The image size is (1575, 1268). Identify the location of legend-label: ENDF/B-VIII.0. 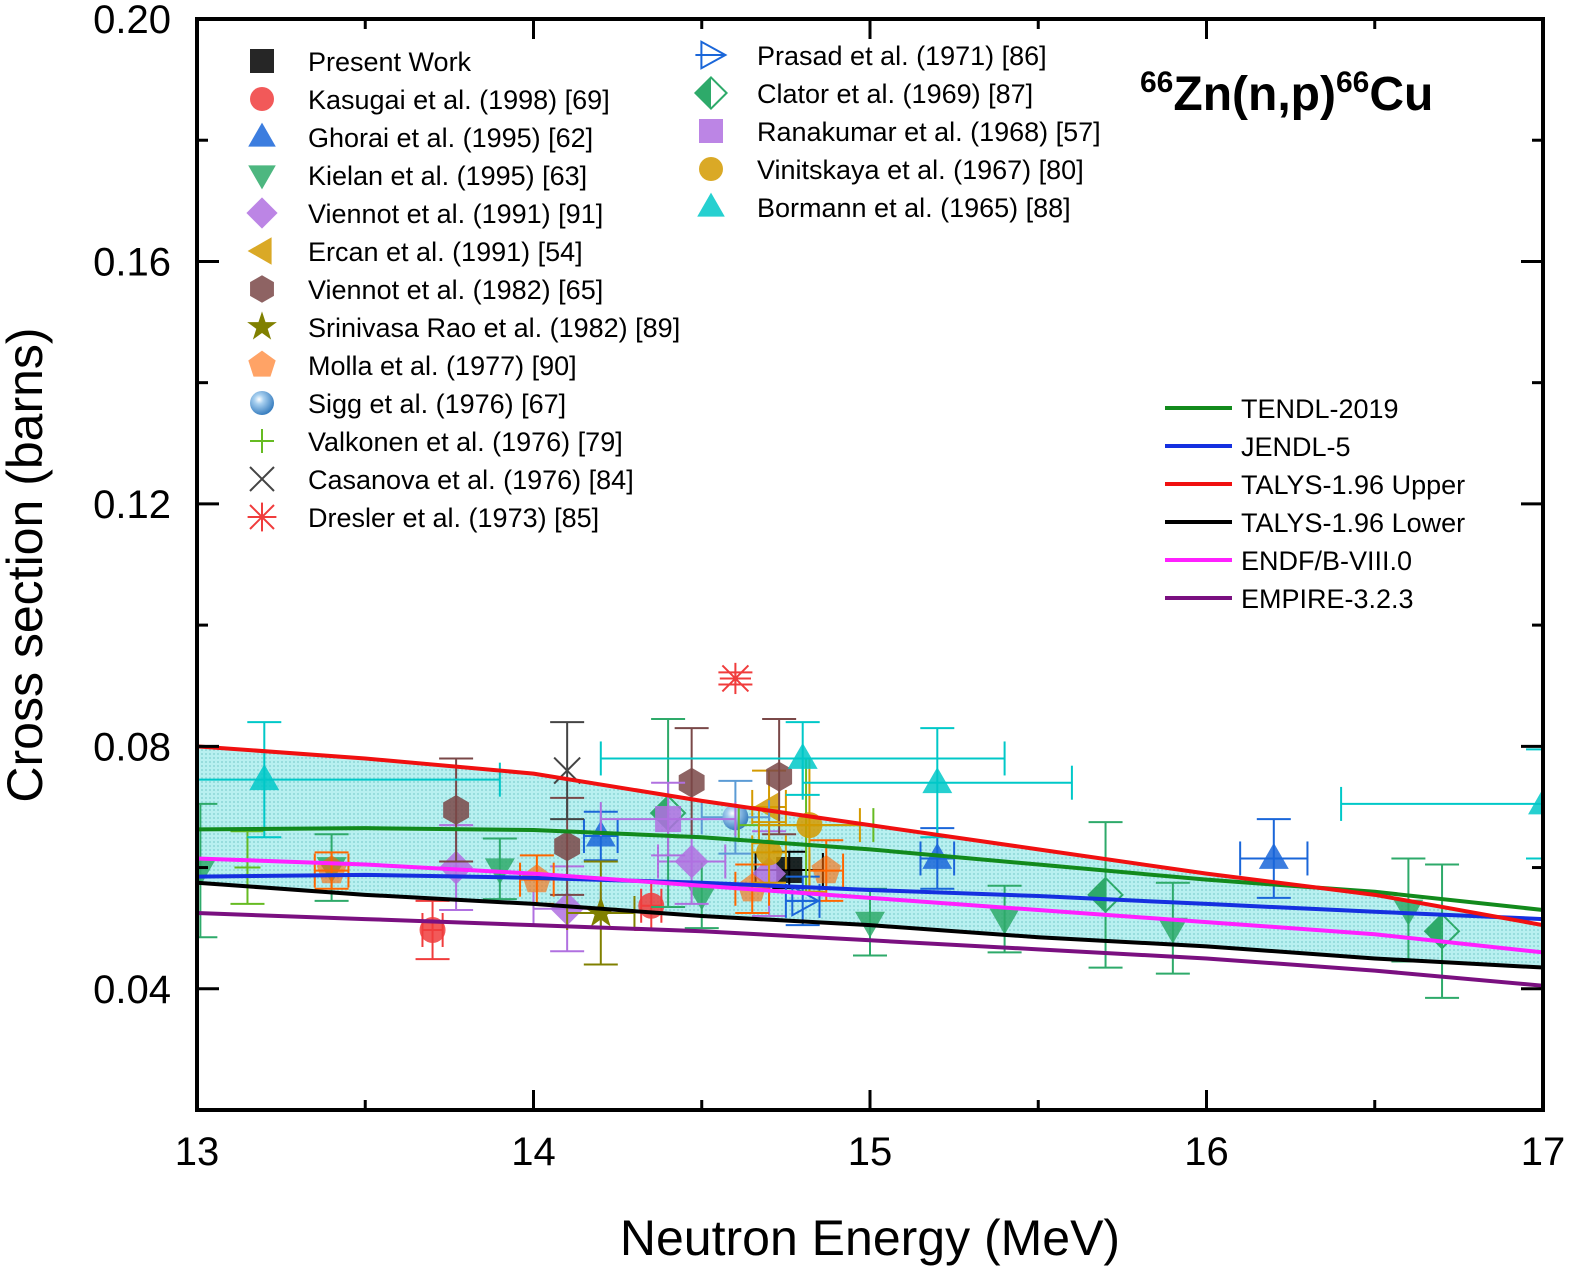
(1326, 561).